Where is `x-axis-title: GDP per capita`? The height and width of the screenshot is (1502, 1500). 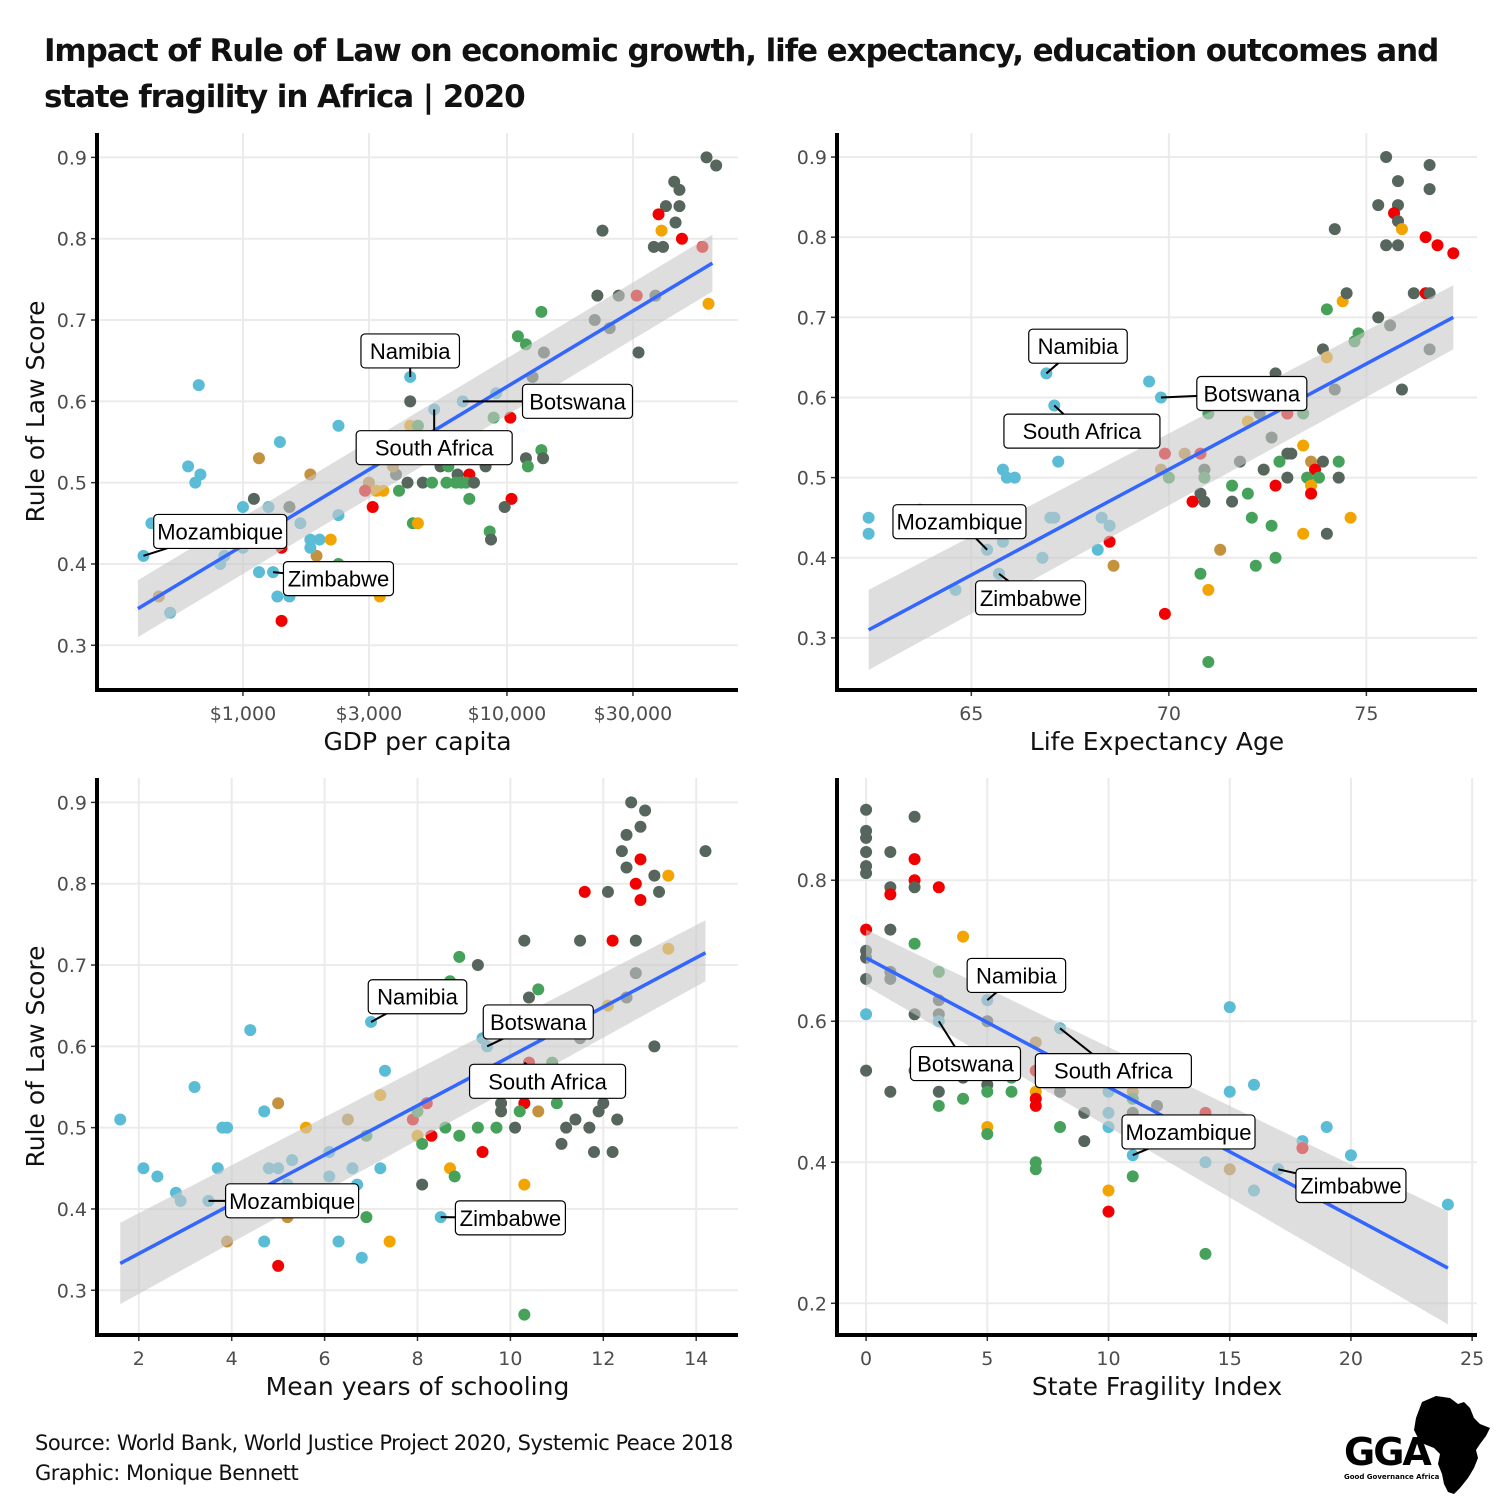 x-axis-title: GDP per capita is located at coordinates (417, 741).